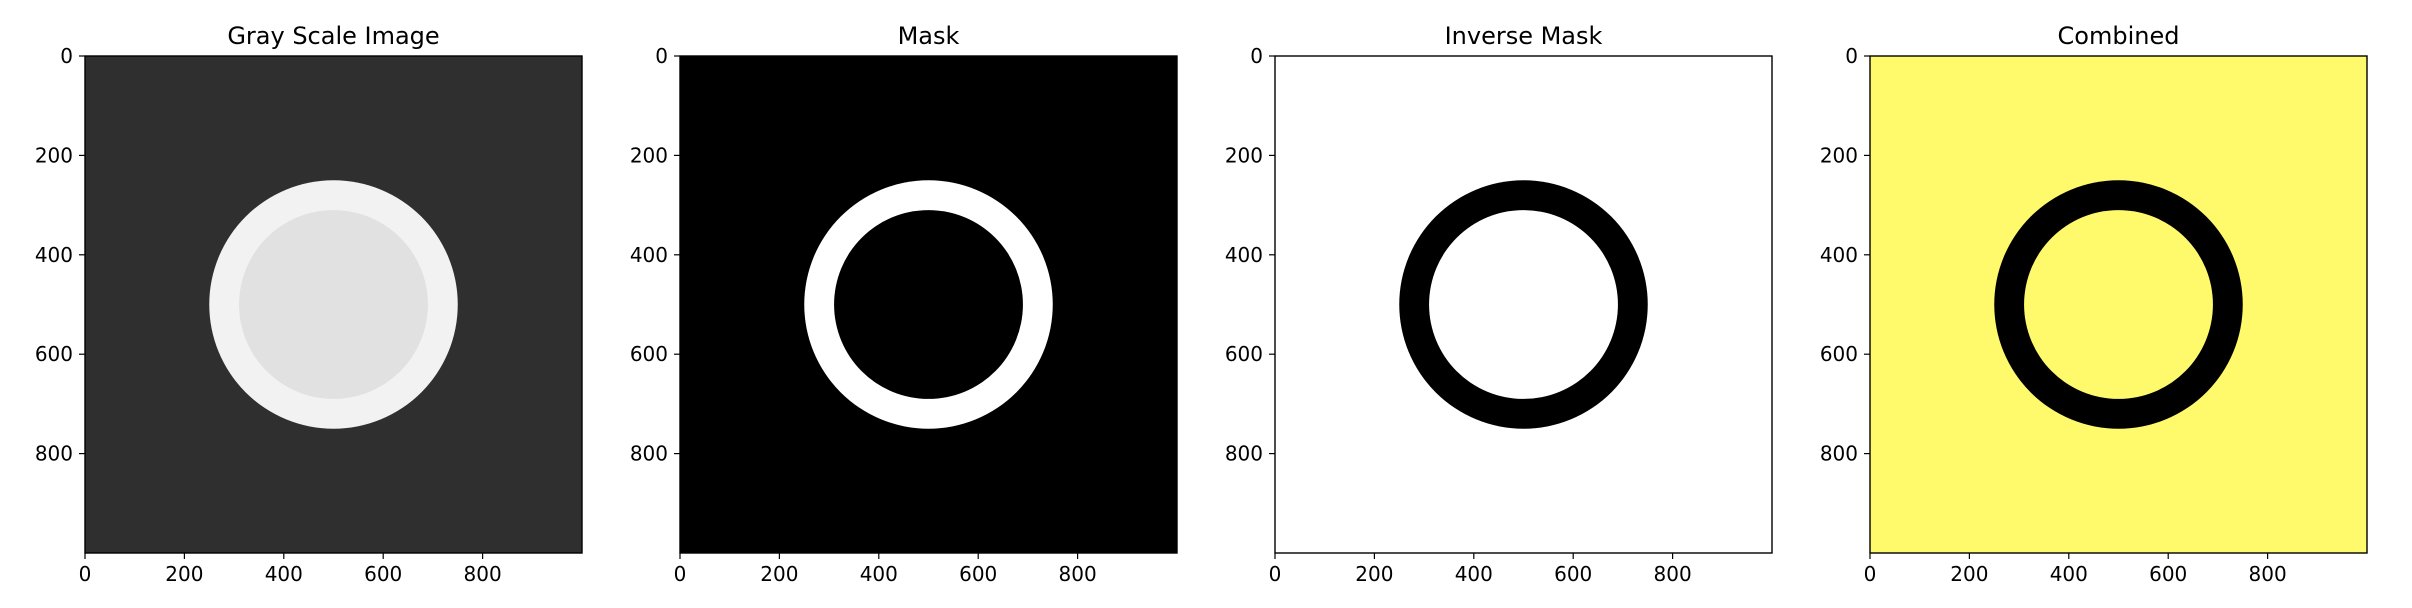 This screenshot has height=608, width=2412. Describe the element at coordinates (333, 36) in the screenshot. I see `panel-title: Gray Scale Image` at that location.